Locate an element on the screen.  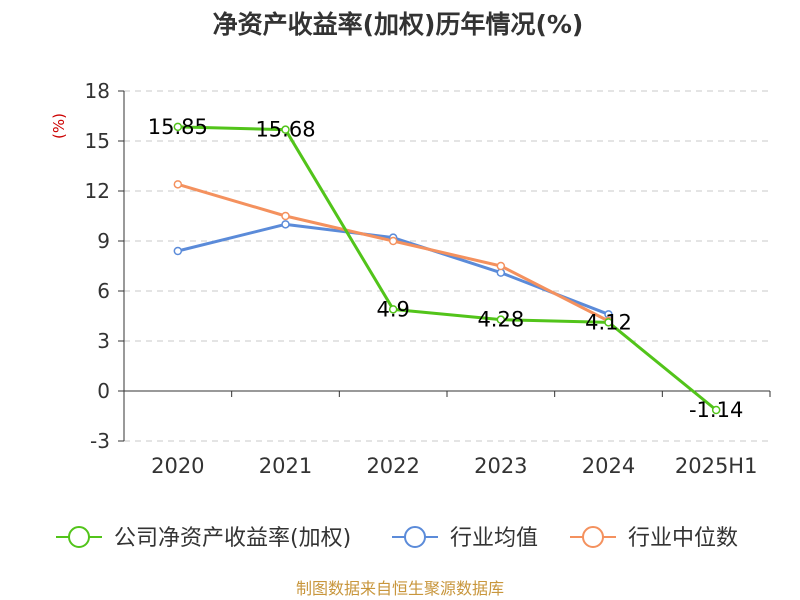
data-label: 4.28 is located at coordinates (500, 320).